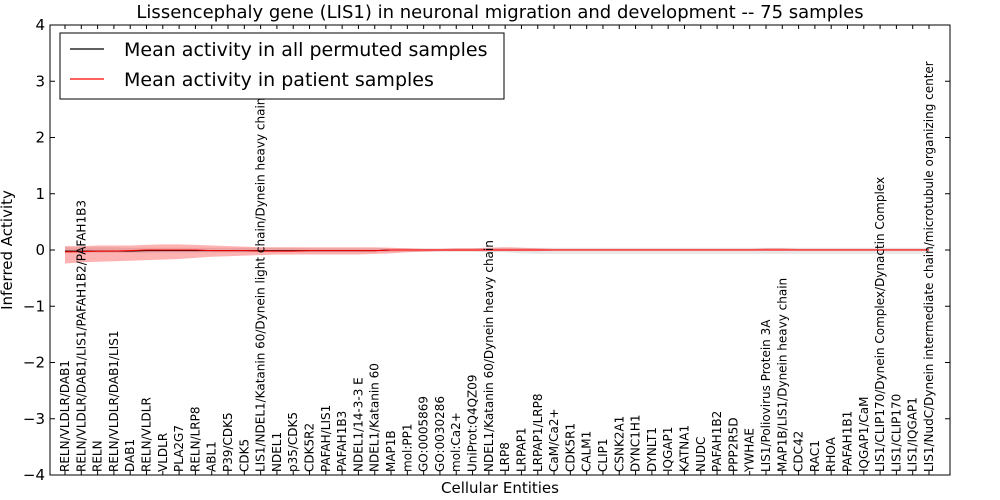 This screenshot has height=500, width=1000. I want to click on x-tick-label: GO:0030286, so click(440, 434).